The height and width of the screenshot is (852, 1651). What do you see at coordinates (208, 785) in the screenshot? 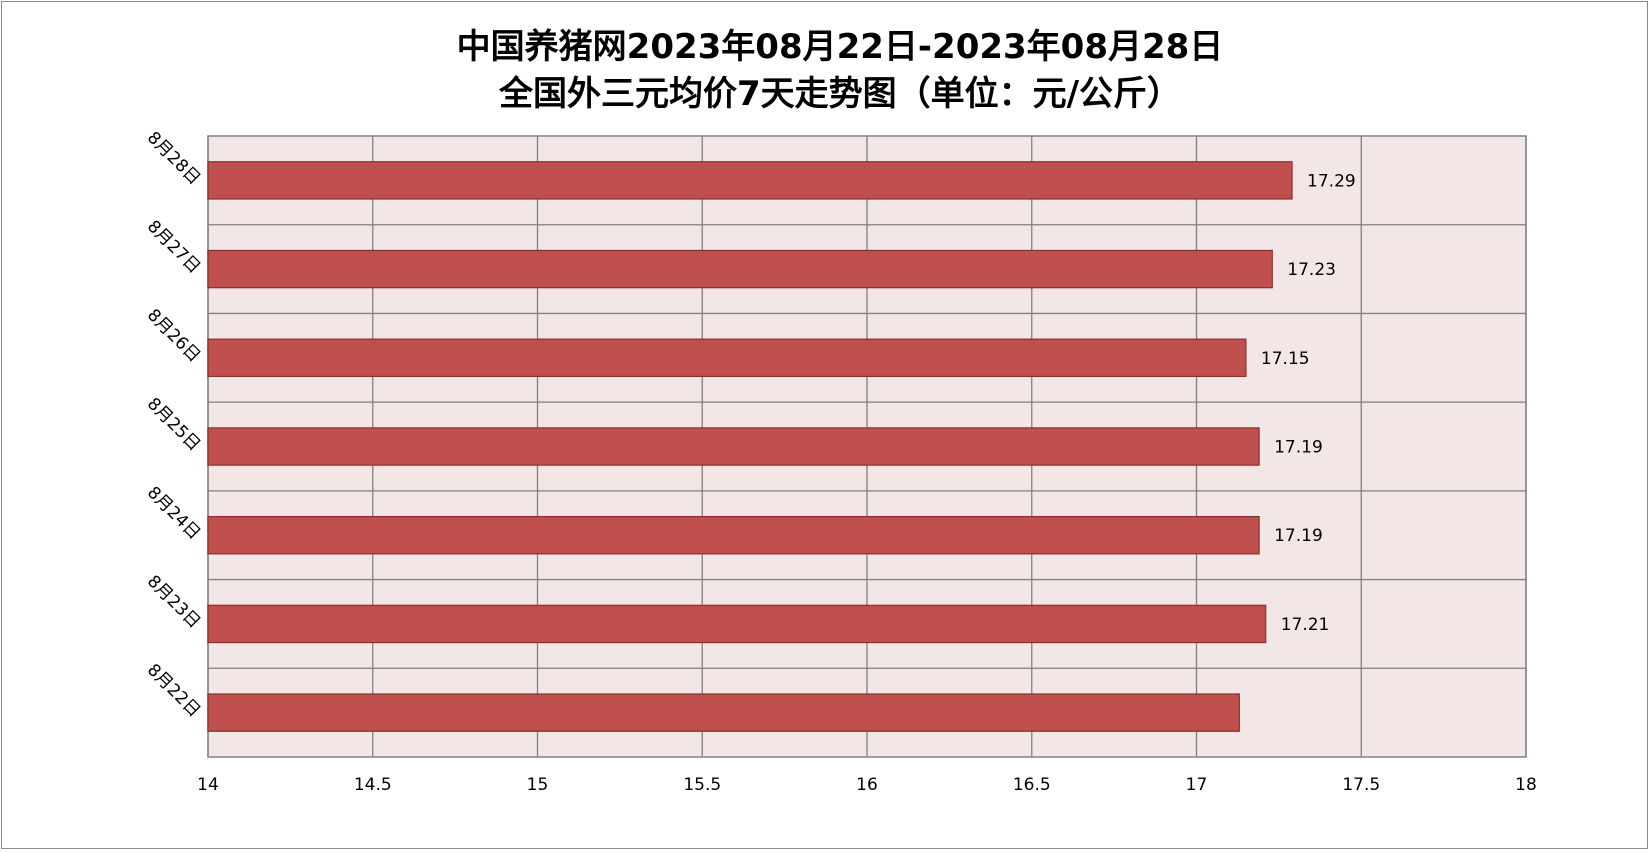
I see `x-tick-label: 14` at bounding box center [208, 785].